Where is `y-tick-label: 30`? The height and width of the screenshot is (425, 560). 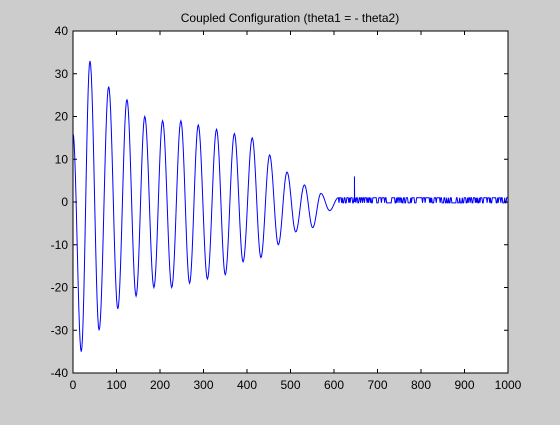 y-tick-label: 30 is located at coordinates (62, 74).